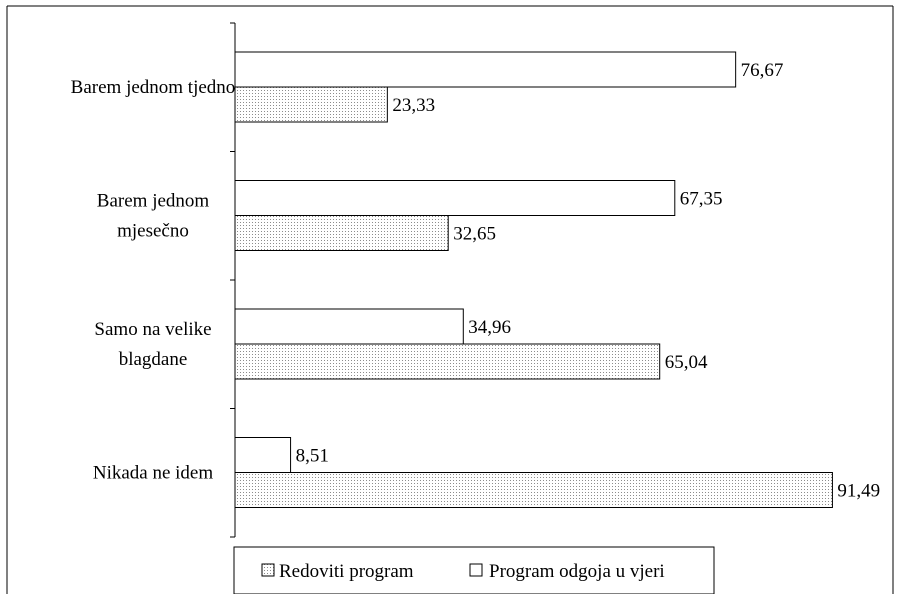 The height and width of the screenshot is (594, 899). What do you see at coordinates (233, 280) in the screenshot?
I see `category-axis` at bounding box center [233, 280].